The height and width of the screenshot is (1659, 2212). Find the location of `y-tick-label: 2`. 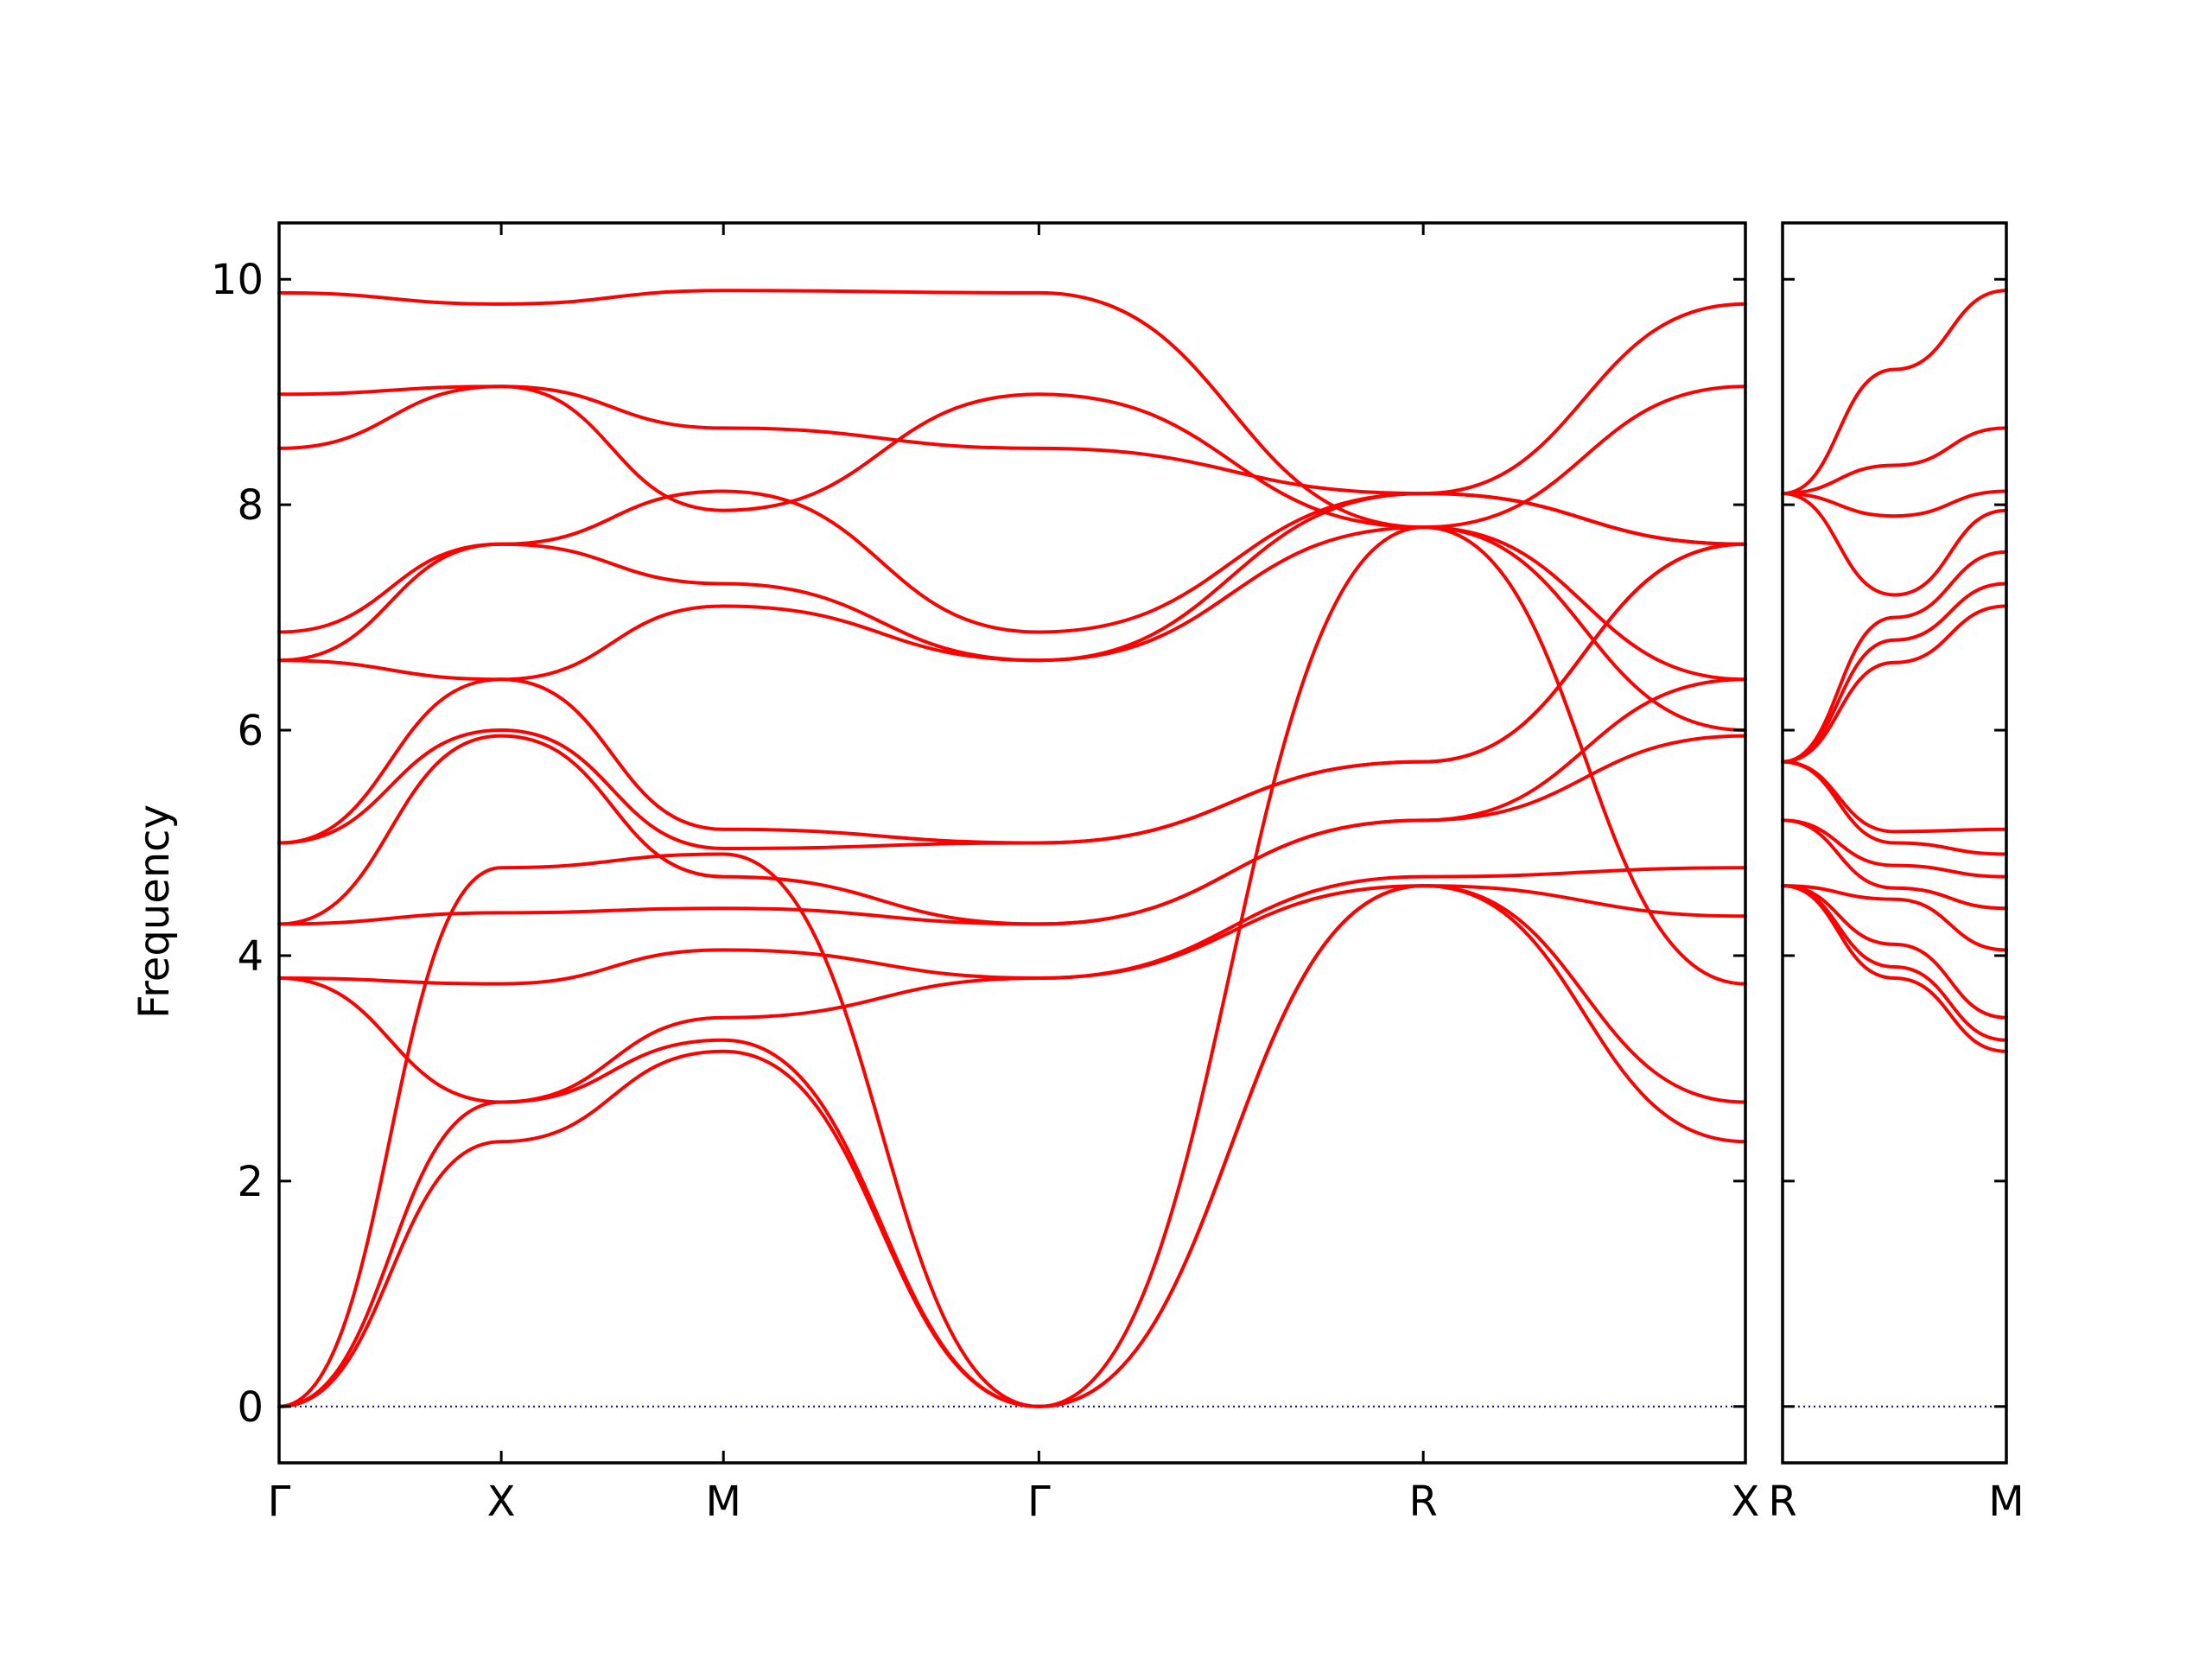

y-tick-label: 2 is located at coordinates (250, 1182).